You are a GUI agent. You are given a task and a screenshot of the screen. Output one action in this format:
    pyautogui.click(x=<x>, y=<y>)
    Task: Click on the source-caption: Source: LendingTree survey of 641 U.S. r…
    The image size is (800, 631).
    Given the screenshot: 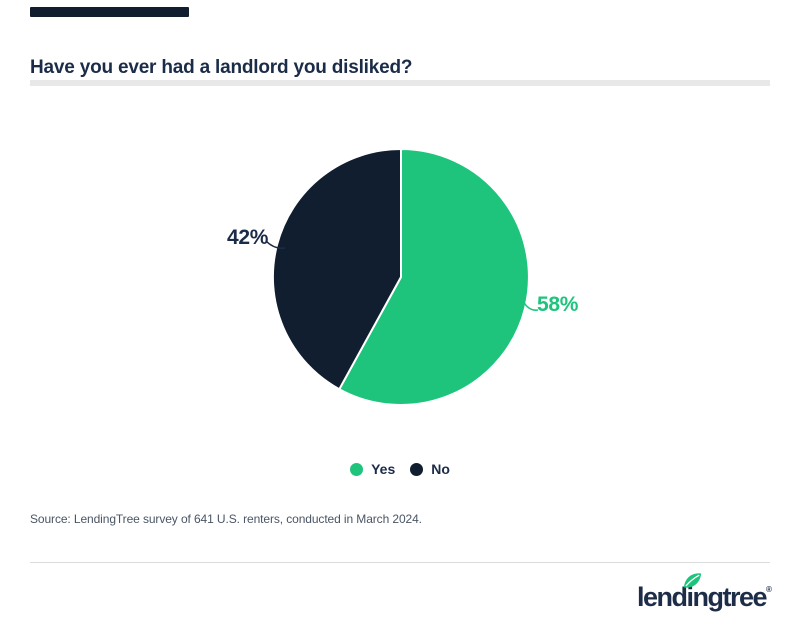 What is the action you would take?
    pyautogui.click(x=226, y=519)
    